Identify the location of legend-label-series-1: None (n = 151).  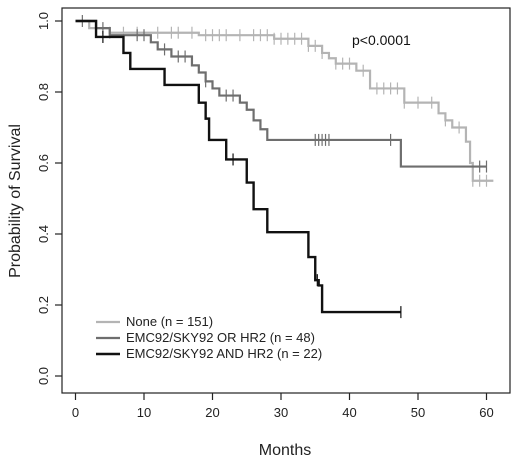
(169, 321).